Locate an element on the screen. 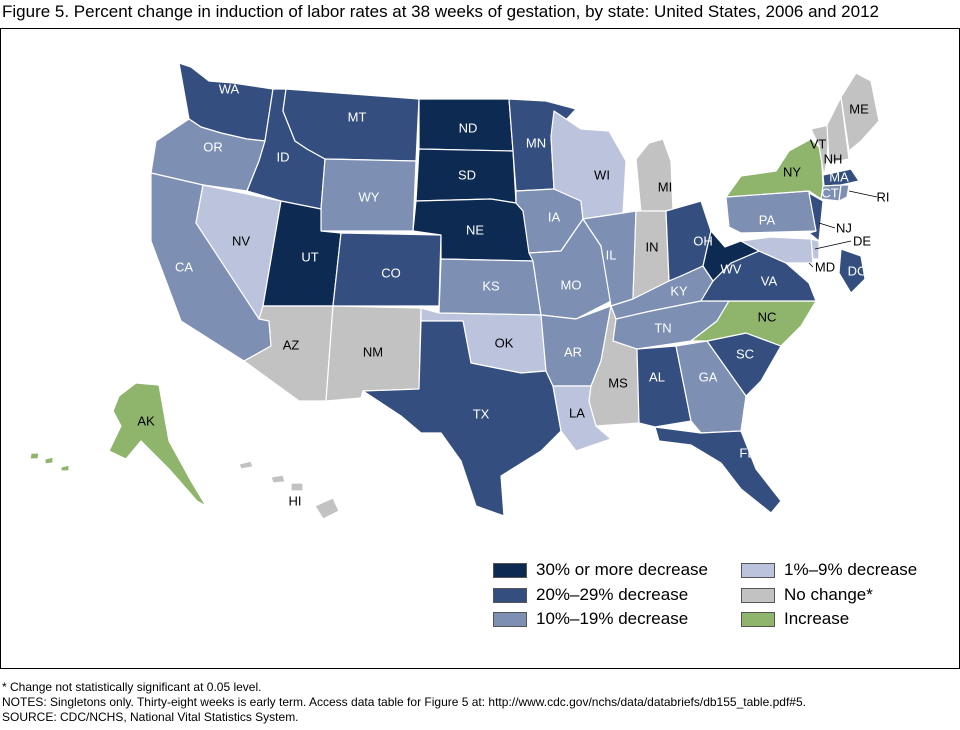 The image size is (960, 730). state-ri is located at coordinates (844, 193).